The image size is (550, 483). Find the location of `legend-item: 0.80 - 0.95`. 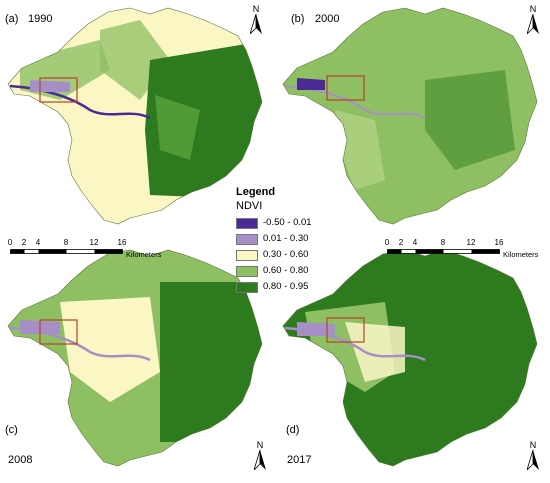

legend-item: 0.80 - 0.95 is located at coordinates (281, 288).